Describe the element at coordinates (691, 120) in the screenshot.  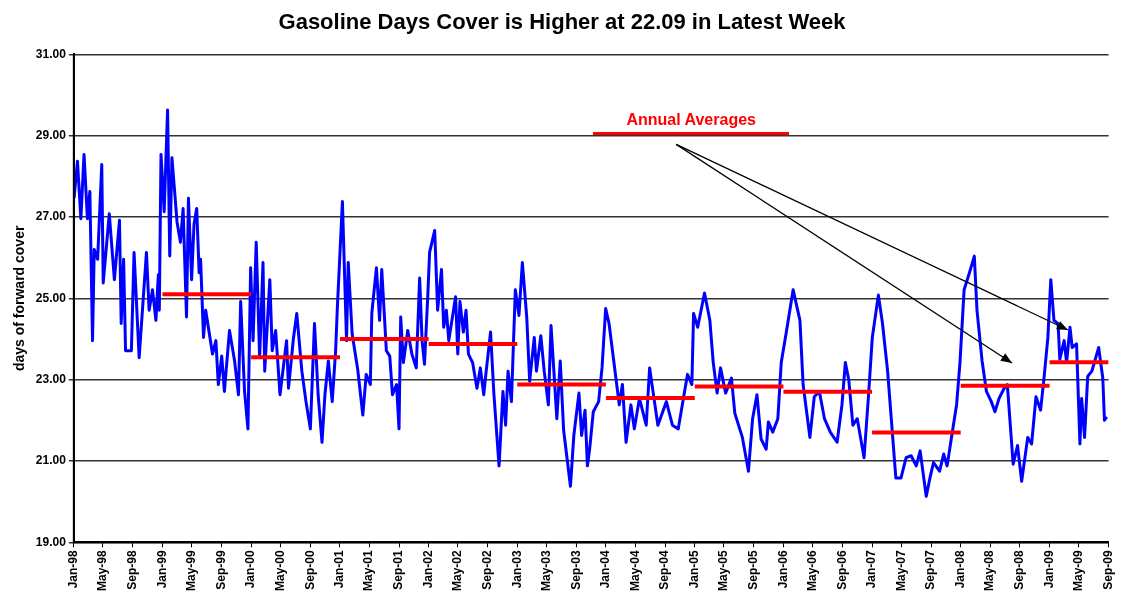
I see `text: Annual Averages` at that location.